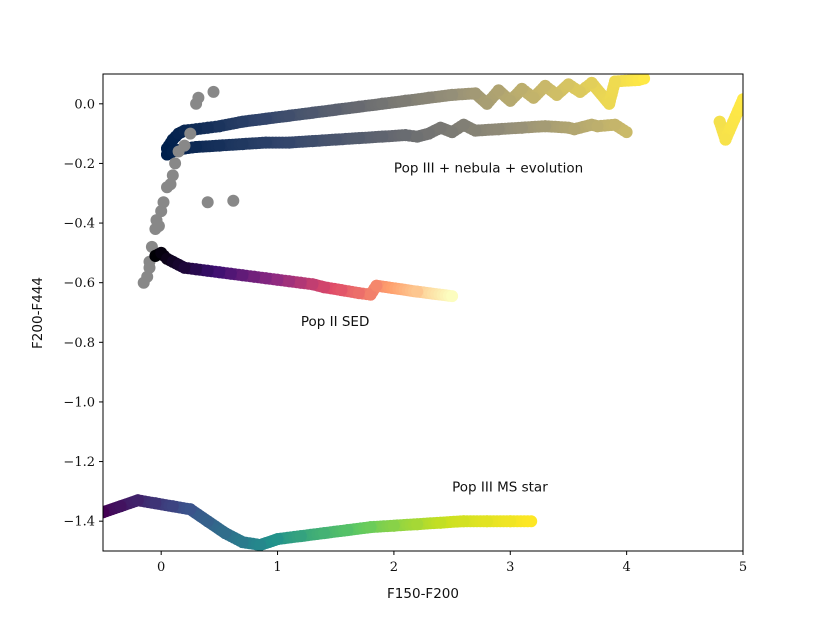 The image size is (826, 620). I want to click on y-tick-label: −0.4, so click(79, 224).